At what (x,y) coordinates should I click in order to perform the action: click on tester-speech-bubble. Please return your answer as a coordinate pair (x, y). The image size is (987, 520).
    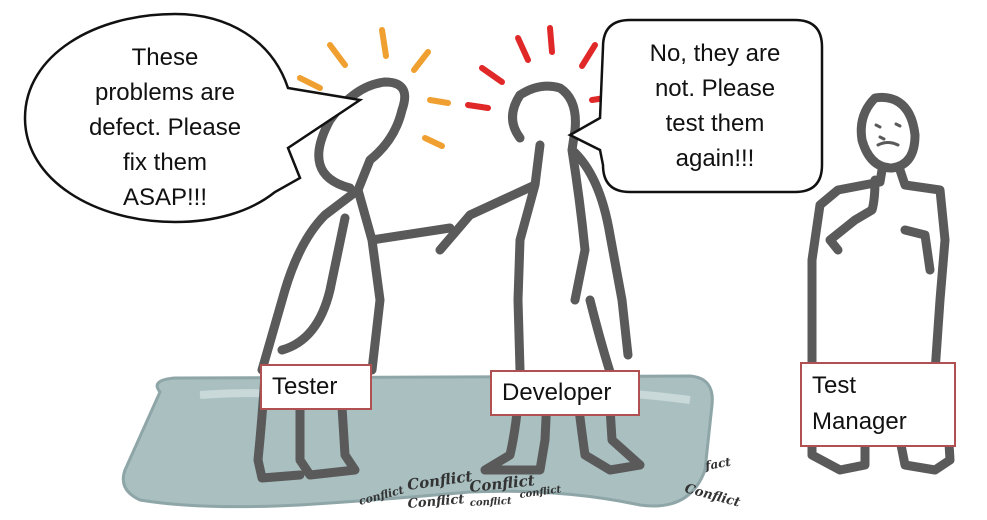
    Looking at the image, I should click on (193, 118).